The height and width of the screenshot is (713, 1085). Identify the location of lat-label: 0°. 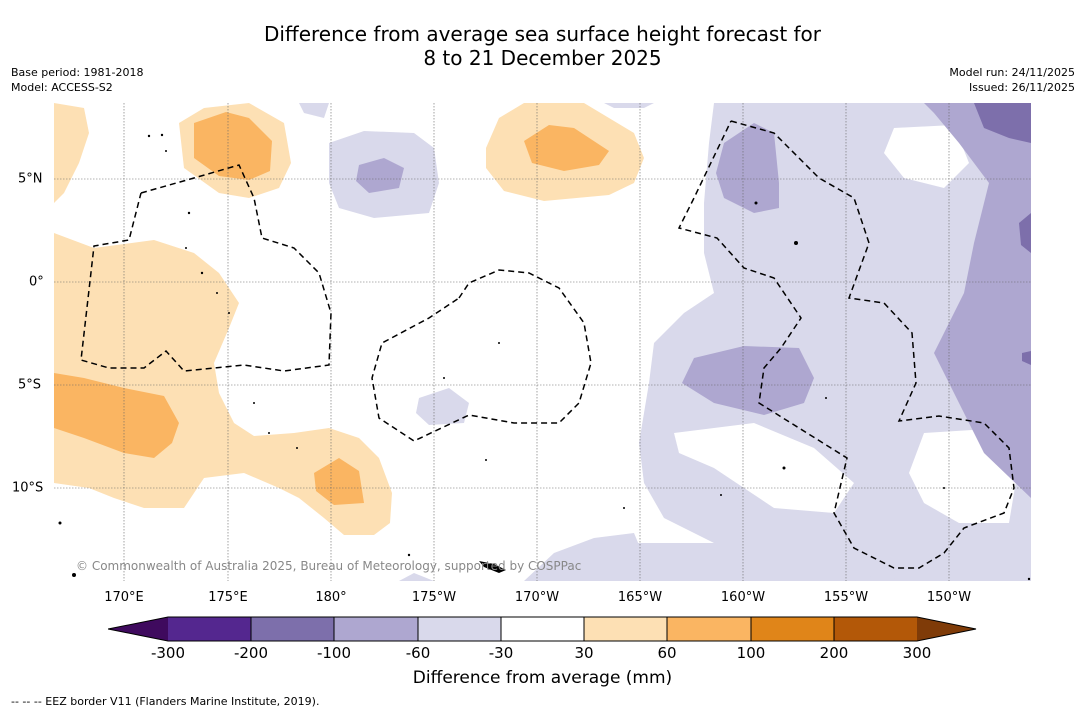
(36, 282).